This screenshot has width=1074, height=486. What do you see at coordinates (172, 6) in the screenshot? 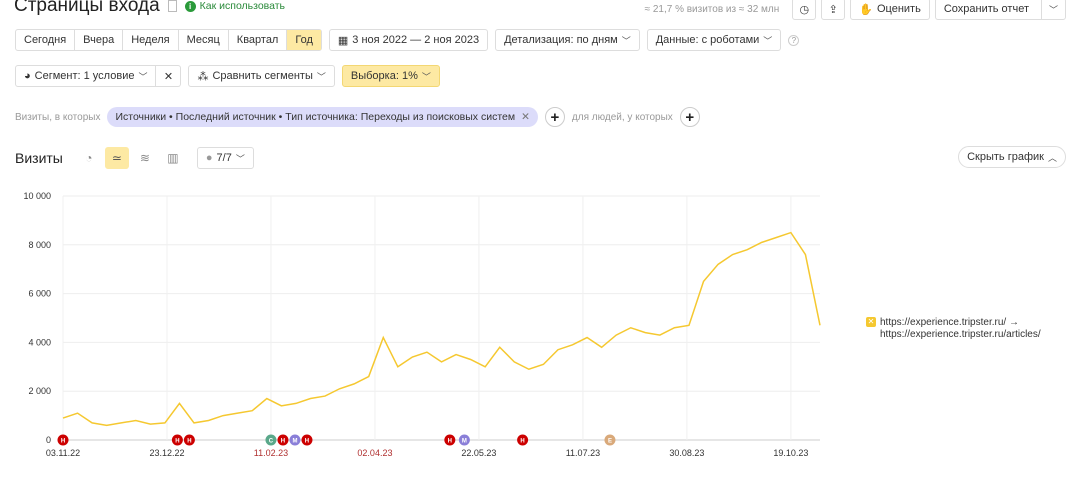
I see `bookmark-icon` at bounding box center [172, 6].